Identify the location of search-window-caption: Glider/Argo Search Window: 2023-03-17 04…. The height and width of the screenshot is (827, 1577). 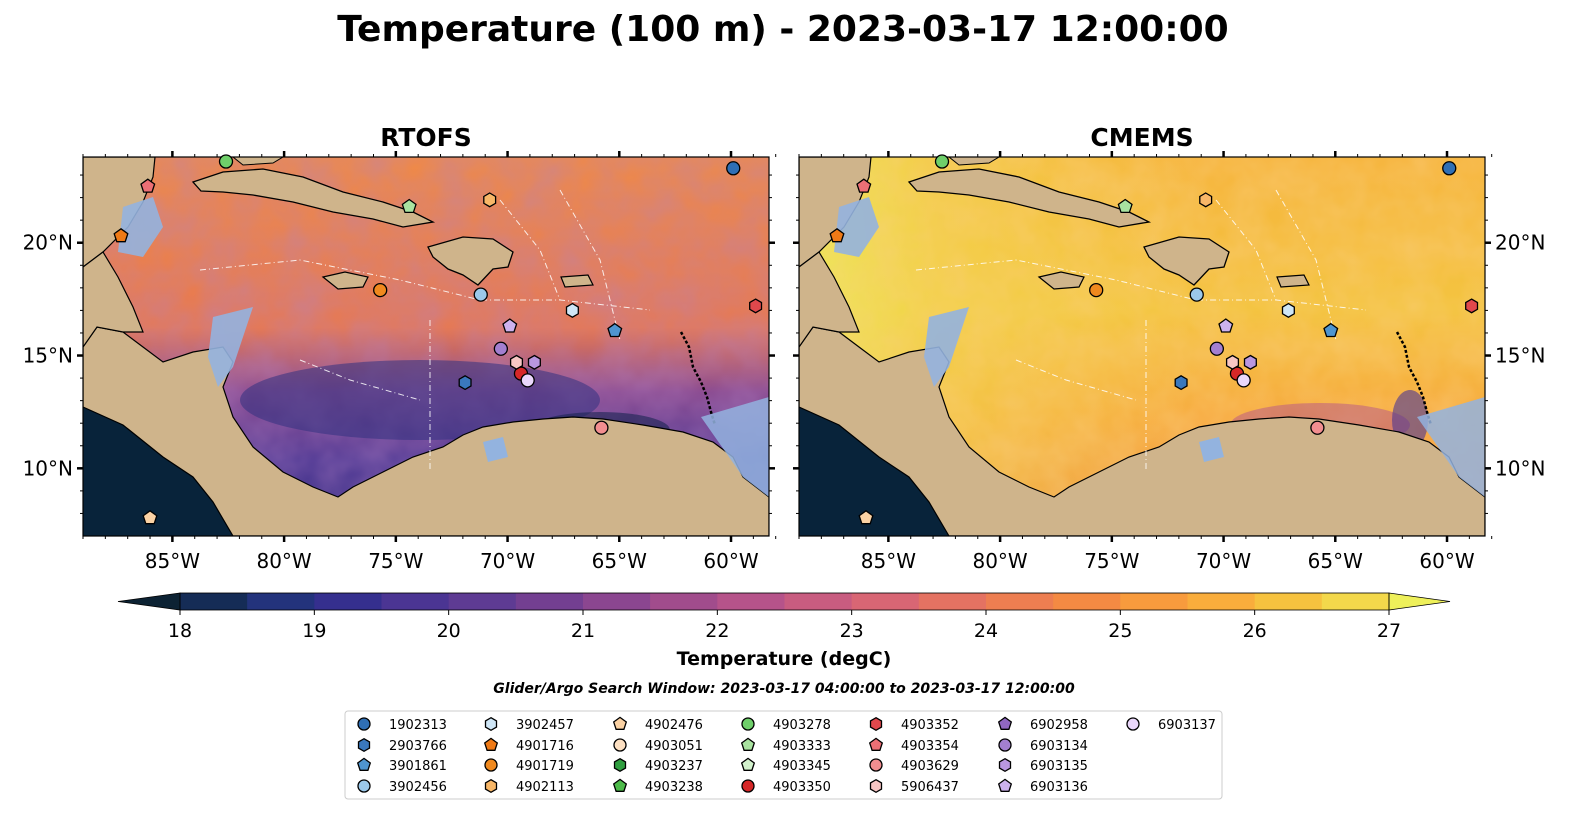
(784, 689).